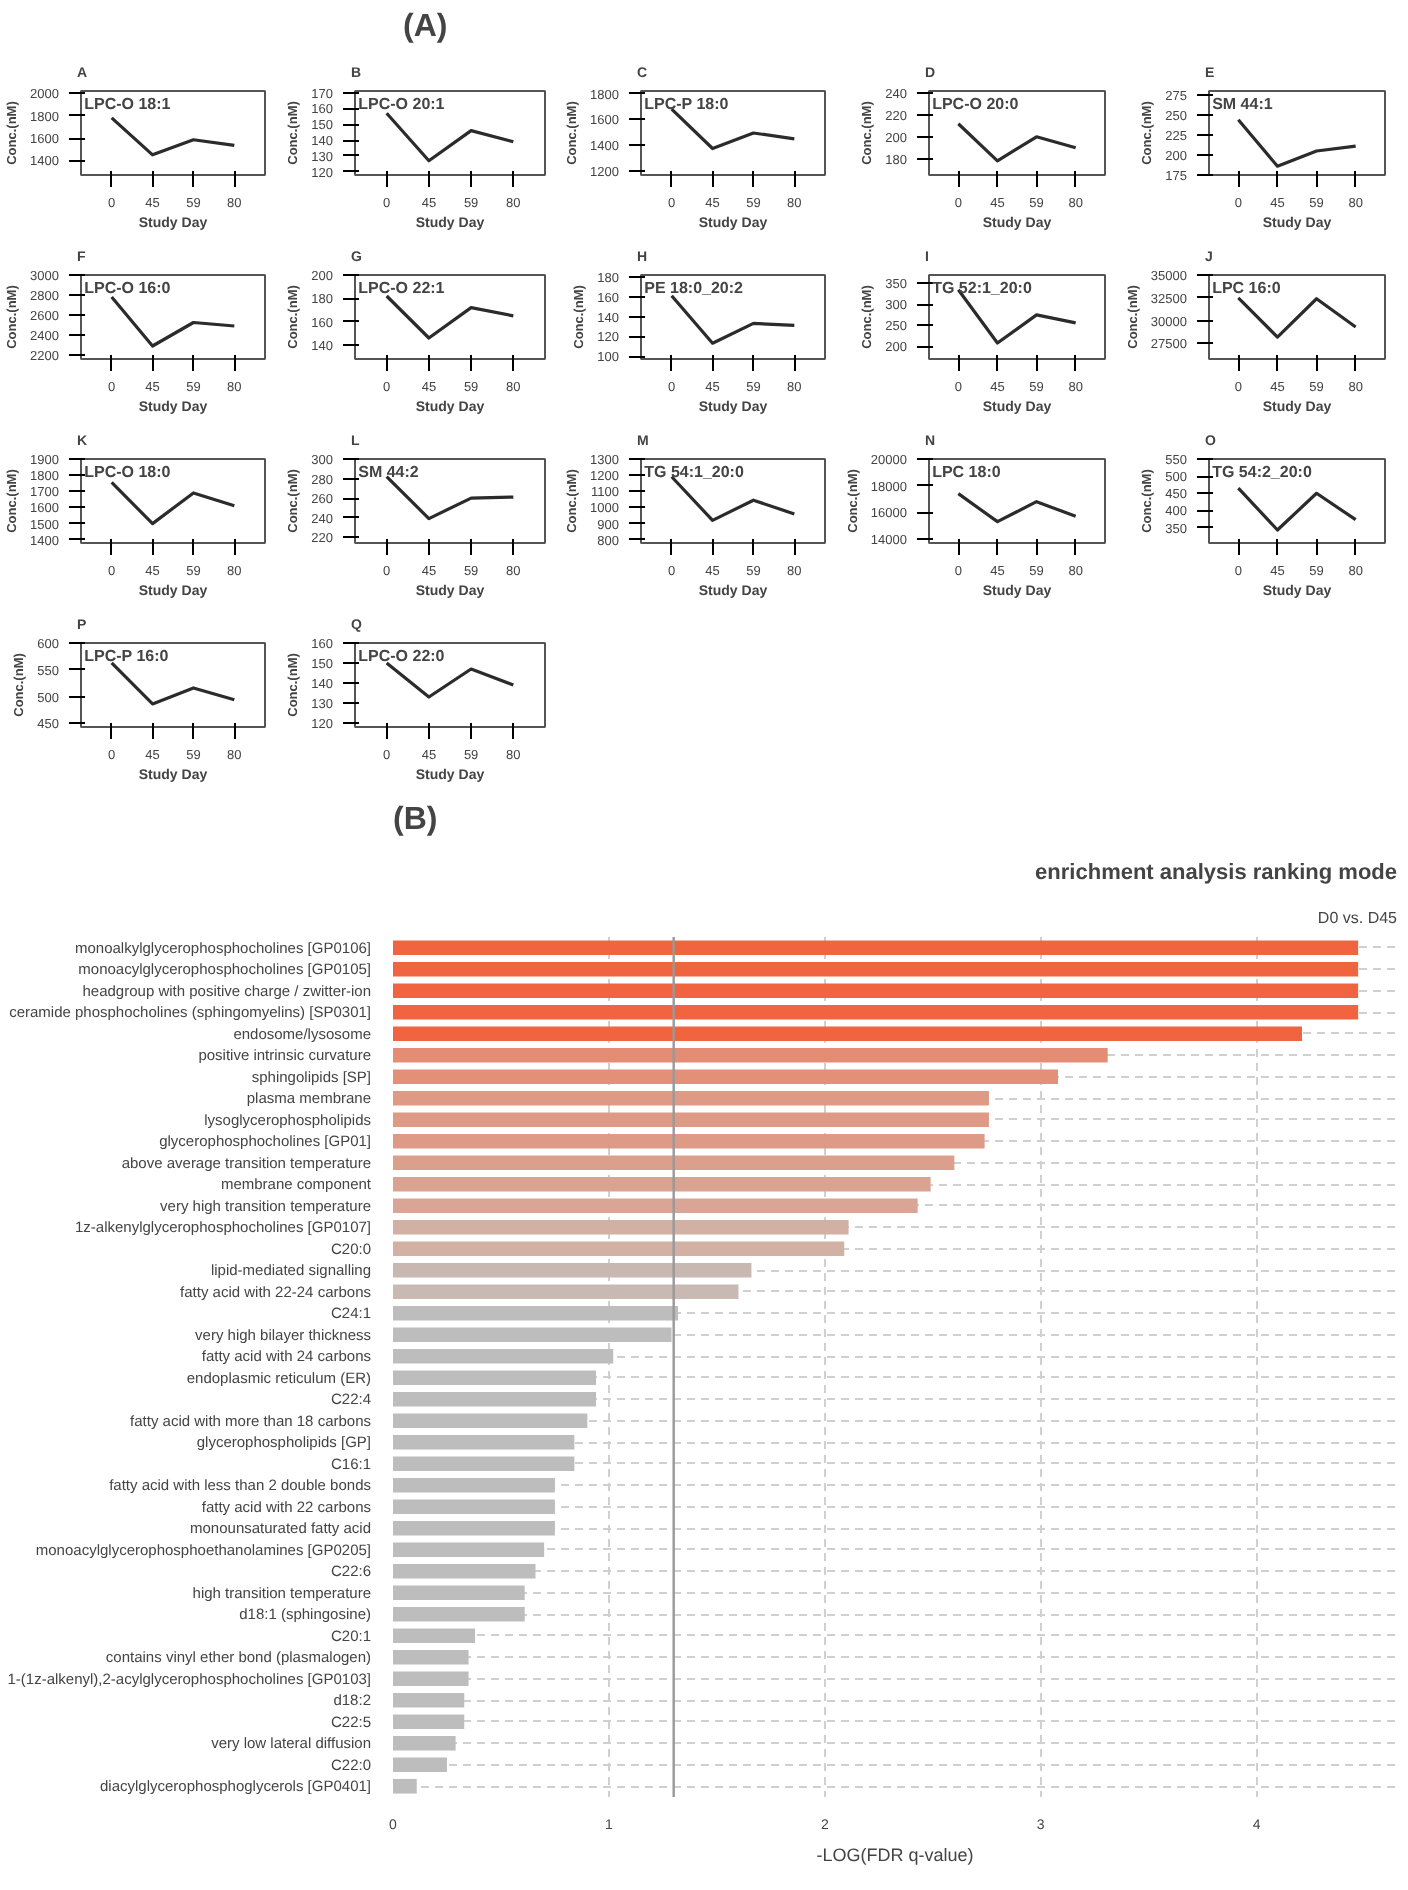 The height and width of the screenshot is (1890, 1408). Describe the element at coordinates (389, 472) in the screenshot. I see `chart-title: SM 44:2` at that location.